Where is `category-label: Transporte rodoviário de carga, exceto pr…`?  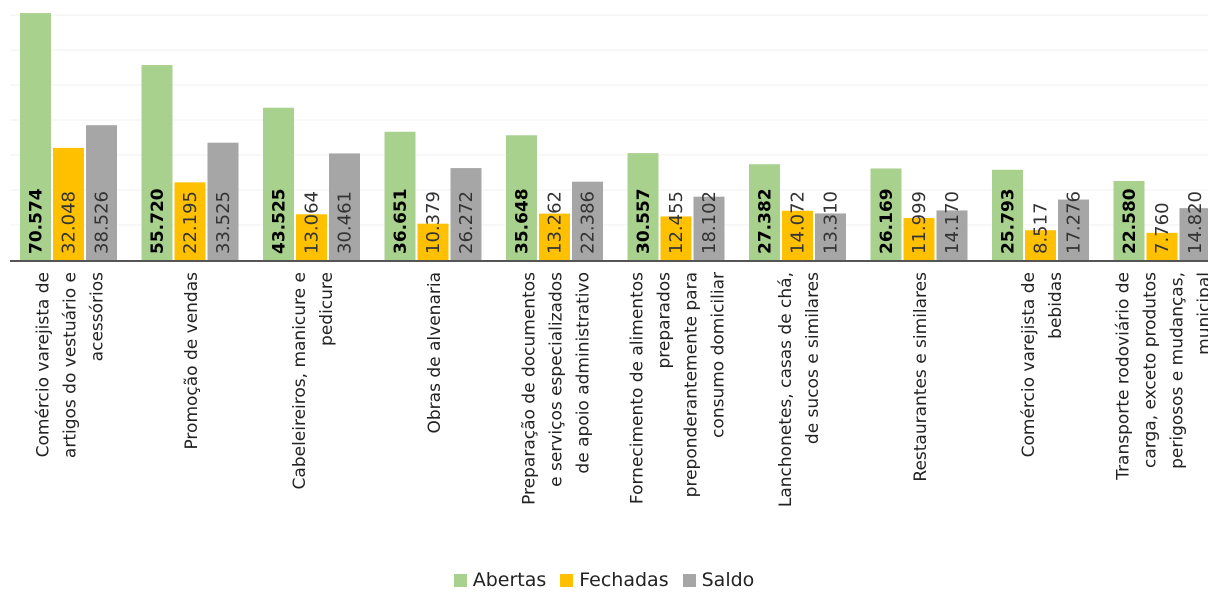
category-label: Transporte rodoviário de carga, exceto pr… is located at coordinates (1161, 376).